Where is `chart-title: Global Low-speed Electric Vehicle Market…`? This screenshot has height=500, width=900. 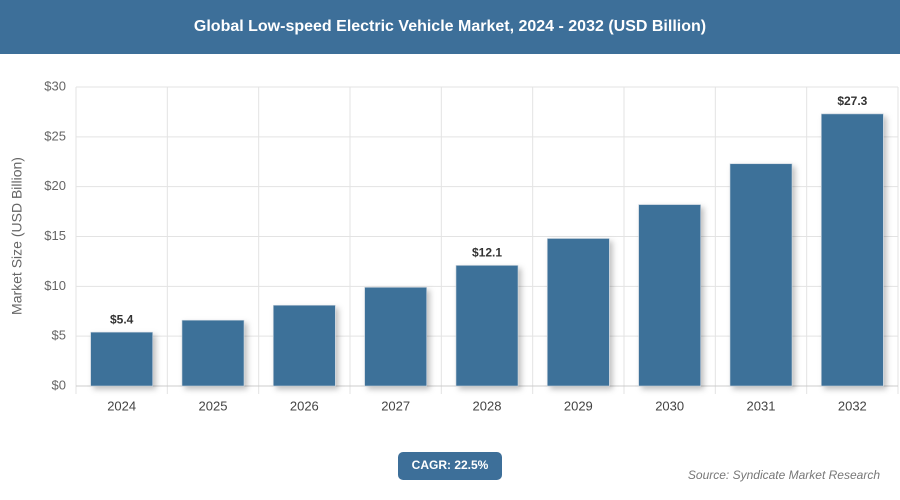 chart-title: Global Low-speed Electric Vehicle Market… is located at coordinates (450, 26).